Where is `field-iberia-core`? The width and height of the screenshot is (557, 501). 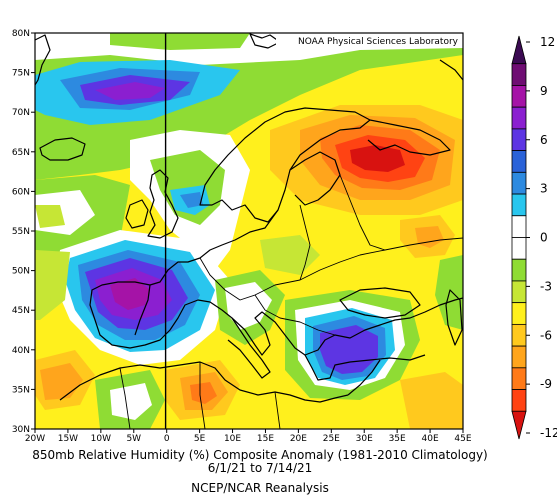 field-iberia-core is located at coordinates (130, 294).